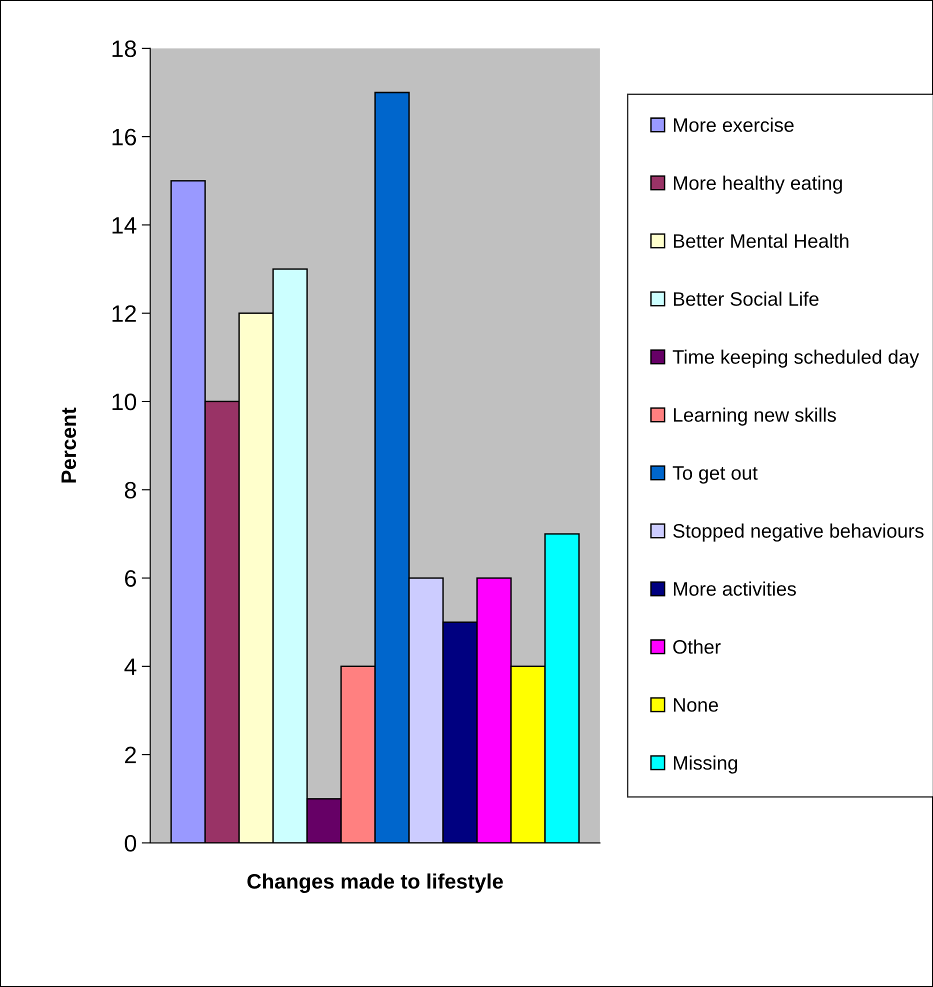 Image resolution: width=933 pixels, height=987 pixels. What do you see at coordinates (755, 417) in the screenshot?
I see `legend-label: Learning new skills` at bounding box center [755, 417].